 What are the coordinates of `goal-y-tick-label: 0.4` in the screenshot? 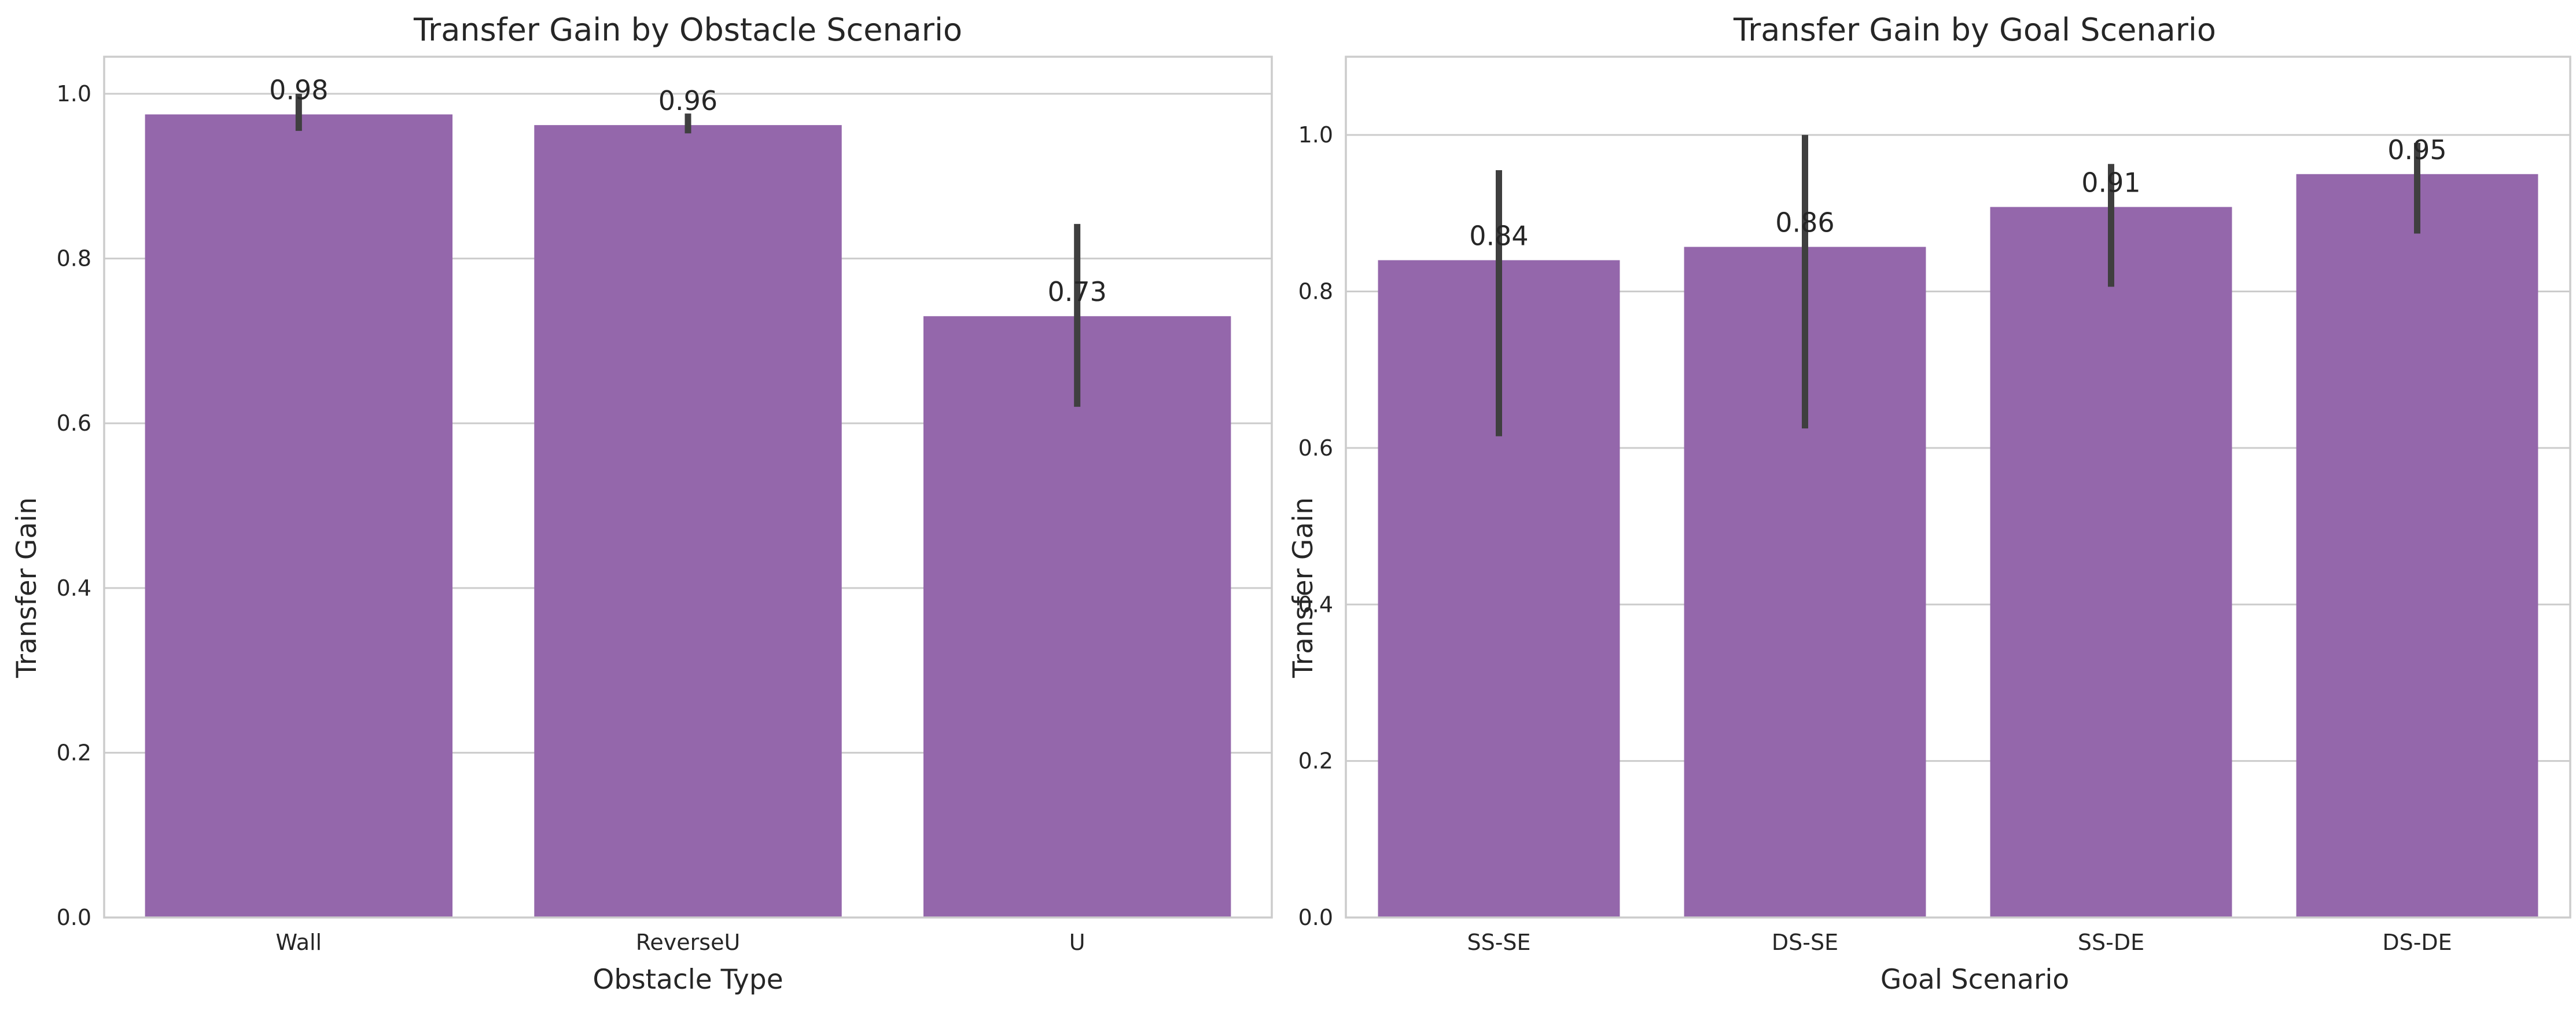 It's located at (1315, 604).